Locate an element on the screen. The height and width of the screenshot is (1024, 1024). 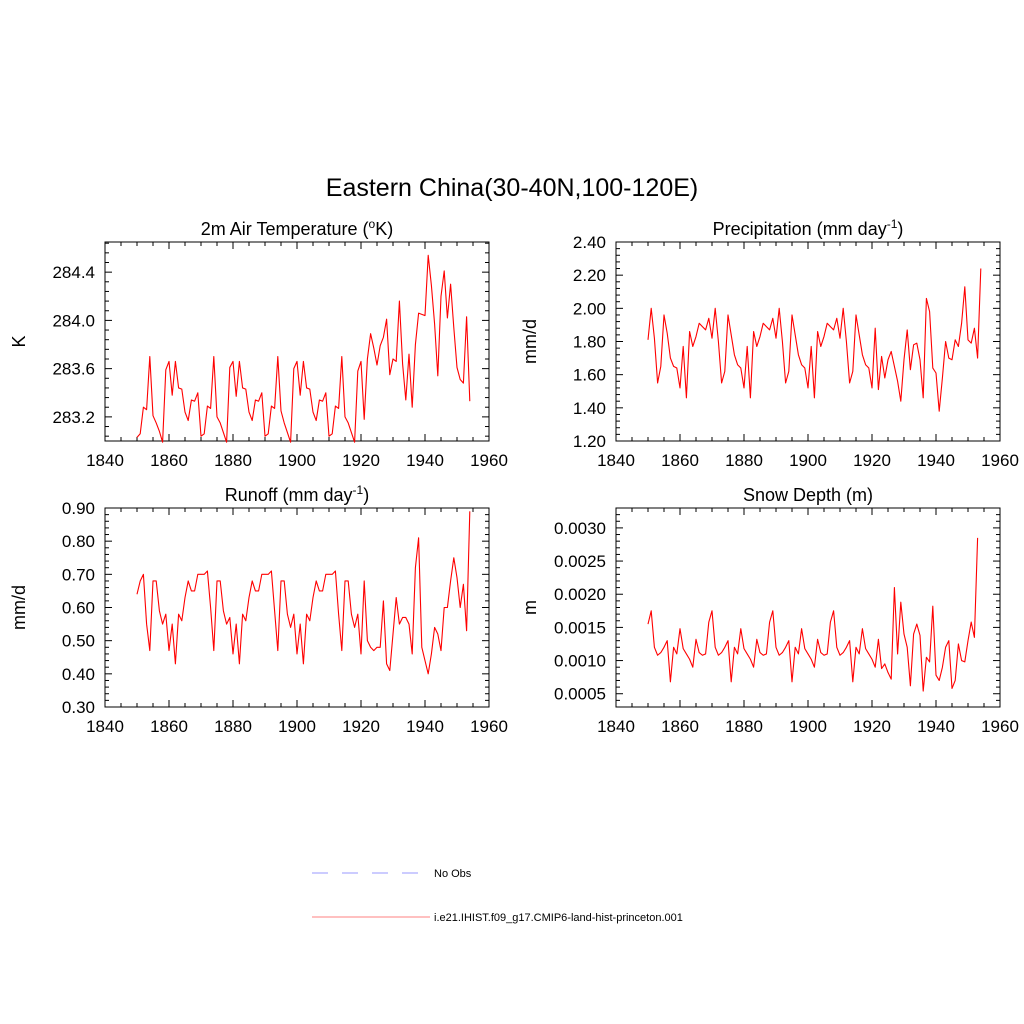
air-temperature-x-tick-label: 1960 is located at coordinates (489, 460).